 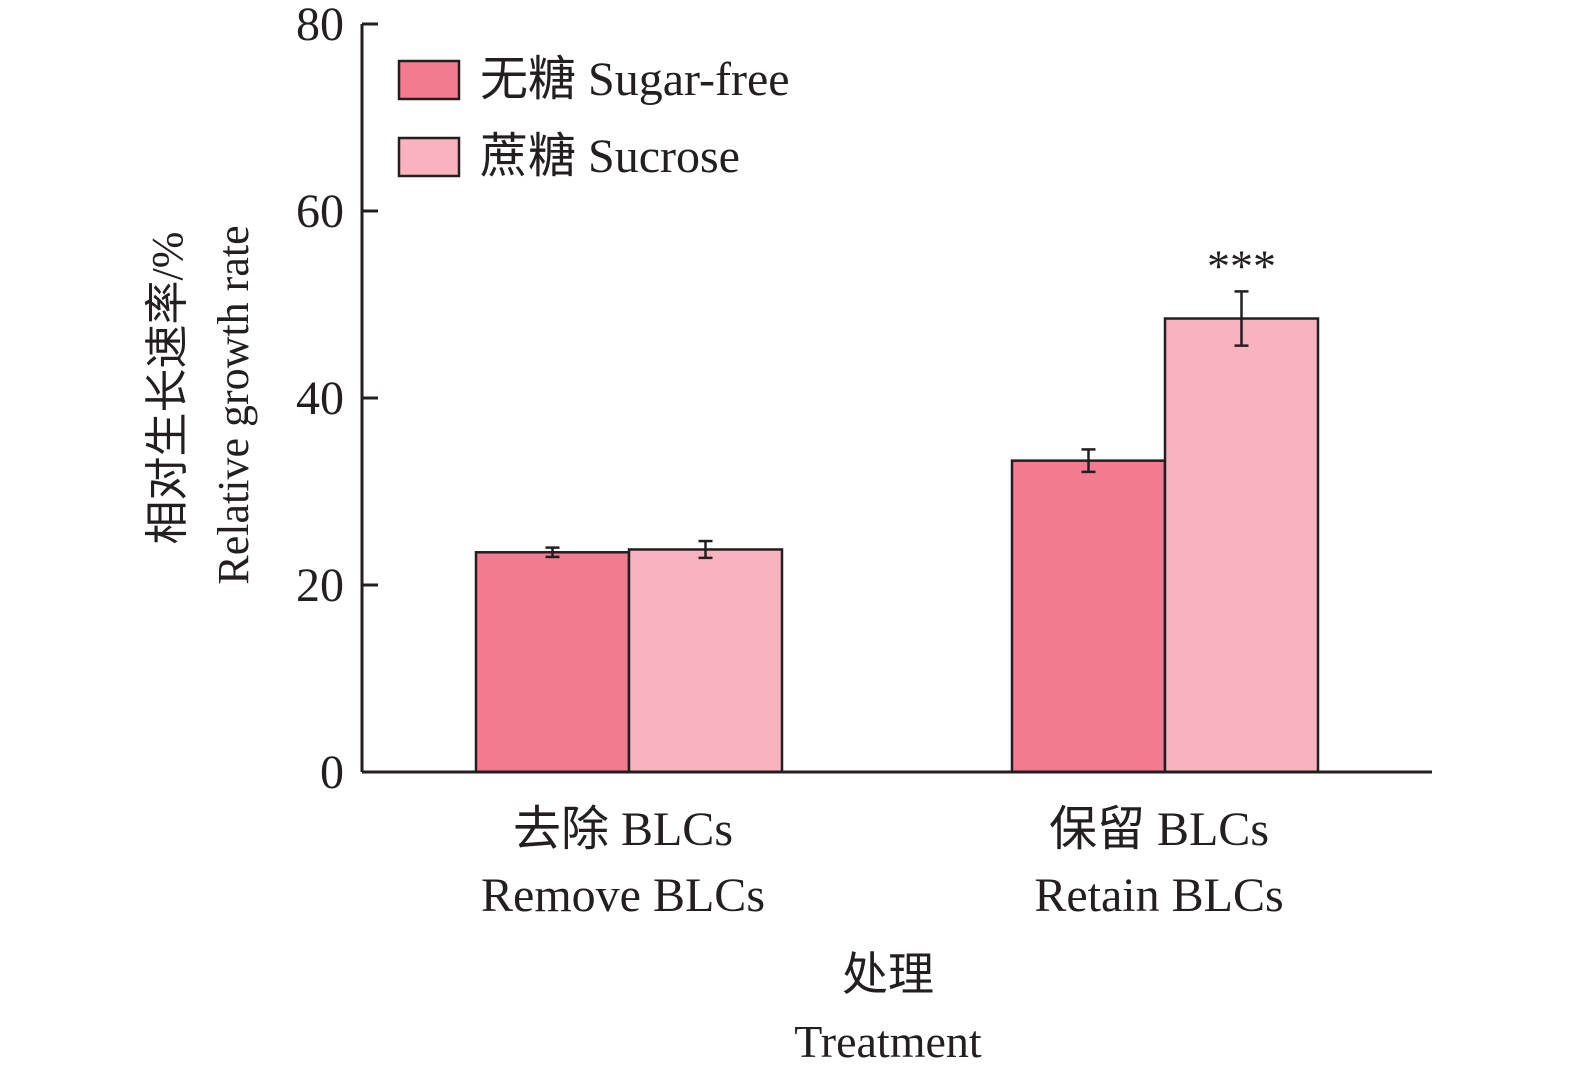 I want to click on significance-label: ***, so click(x=1241, y=265).